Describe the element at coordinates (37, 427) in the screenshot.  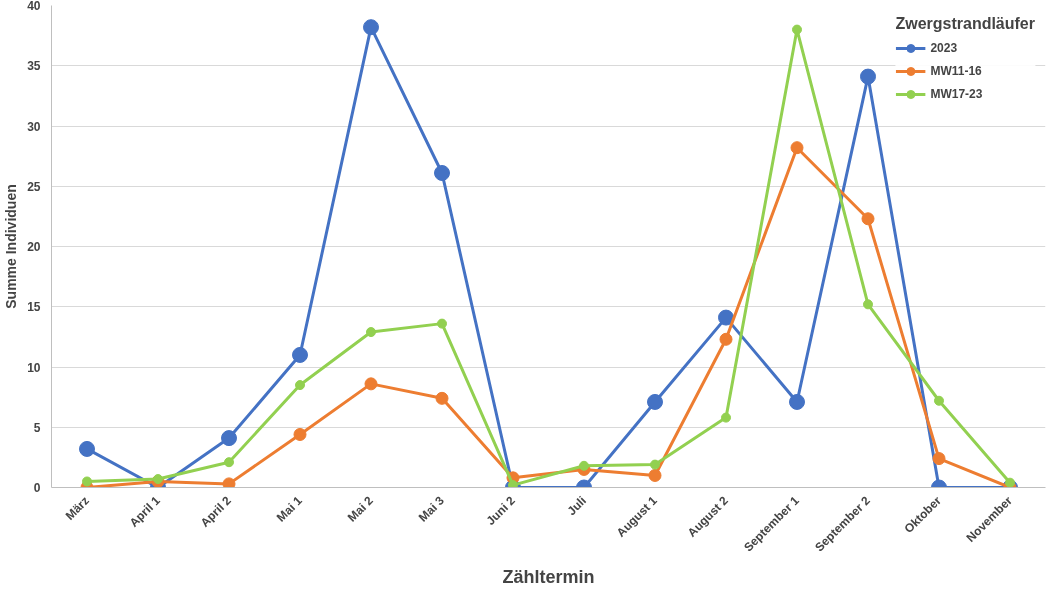
I see `y-tick-label: 5` at that location.